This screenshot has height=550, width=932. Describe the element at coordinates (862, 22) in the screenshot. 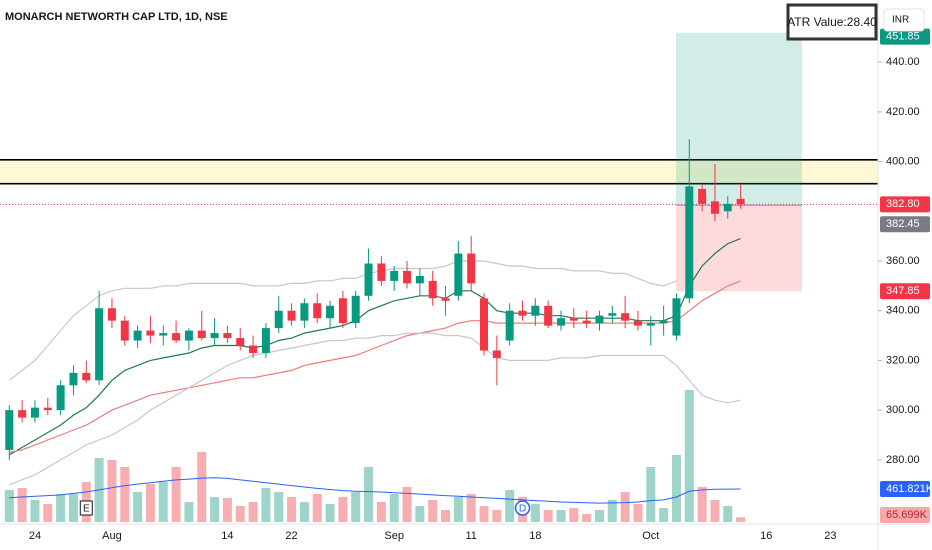

I see `atr-value: 28.40` at that location.